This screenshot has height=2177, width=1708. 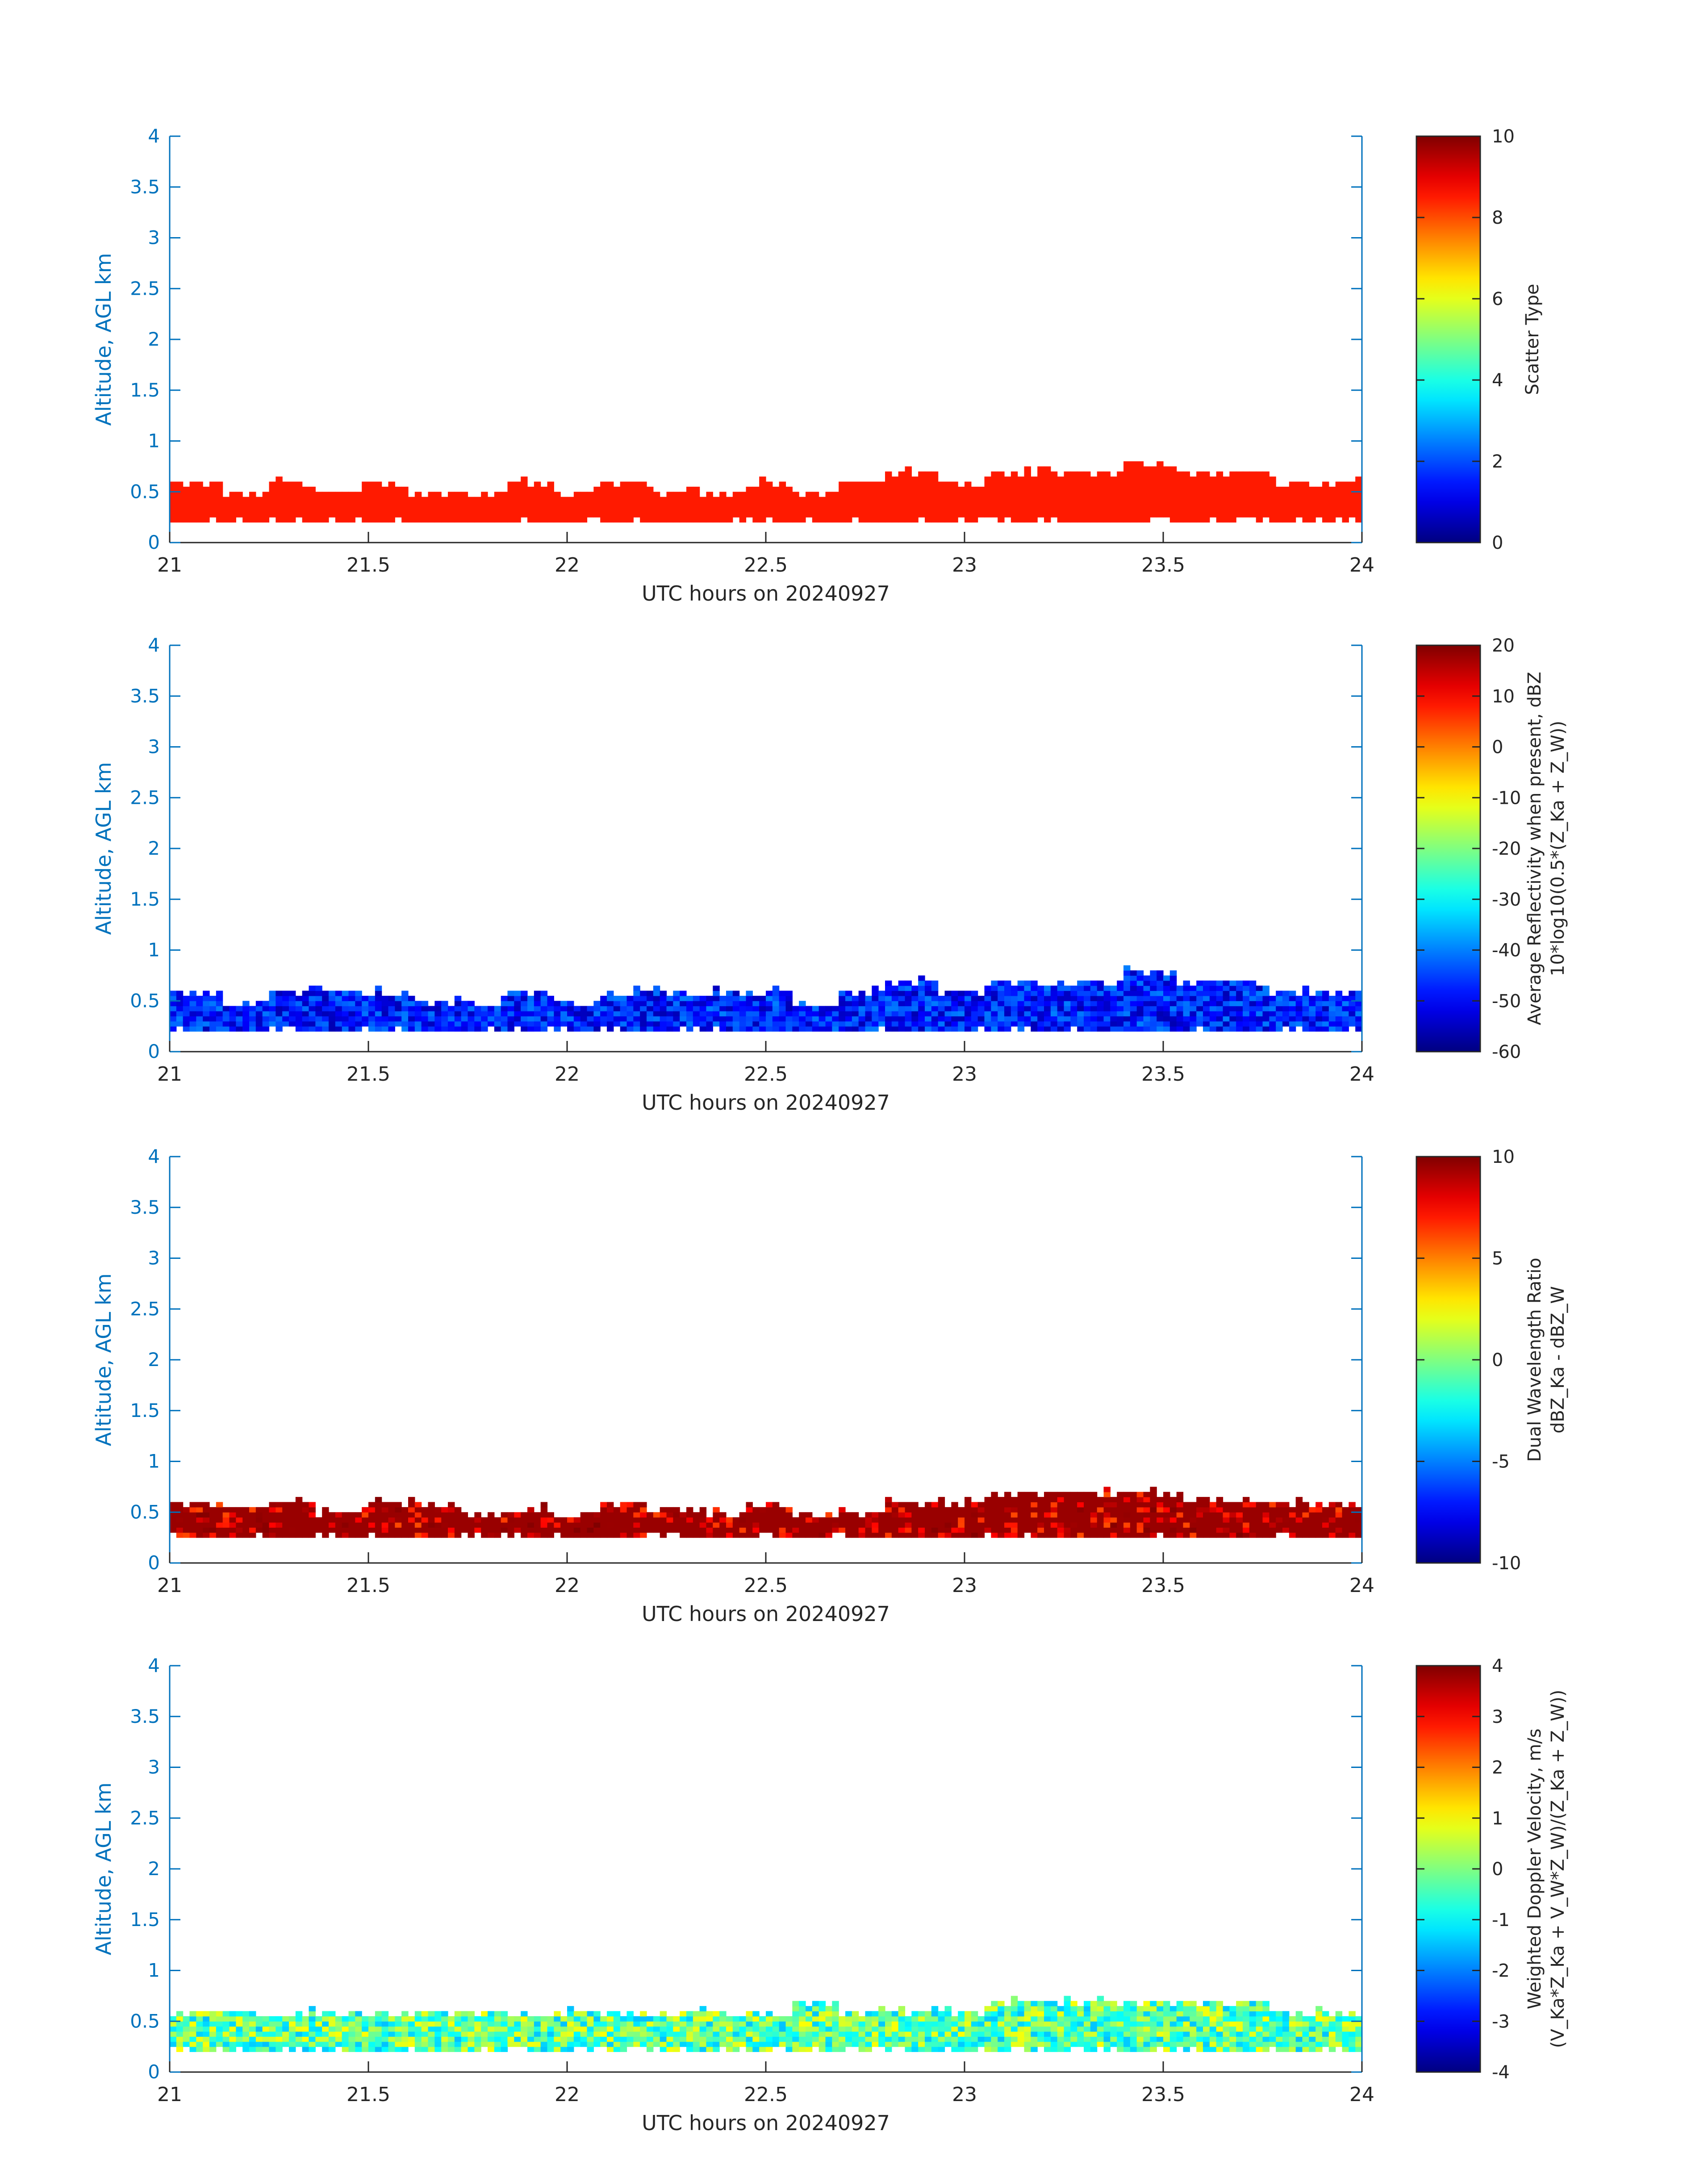 I want to click on y-tick-label: 1, so click(x=154, y=441).